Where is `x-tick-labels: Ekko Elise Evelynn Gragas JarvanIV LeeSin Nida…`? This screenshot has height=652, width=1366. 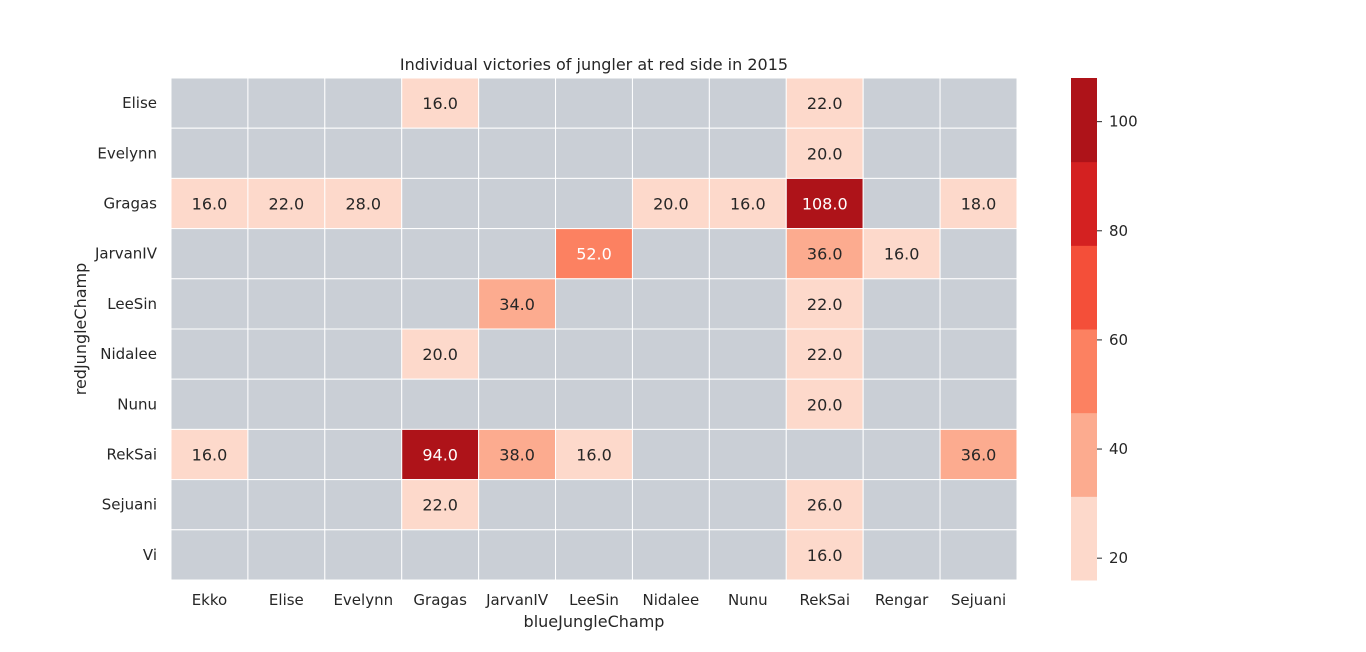
x-tick-labels: Ekko Elise Evelynn Gragas JarvanIV LeeSin Nida… is located at coordinates (599, 600).